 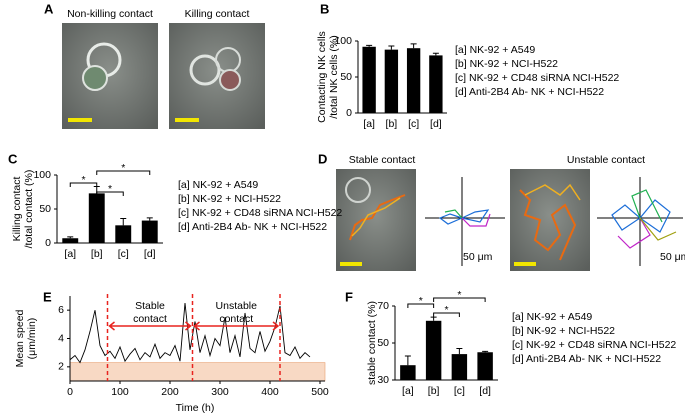 I want to click on panel-letter: E, so click(x=47, y=296).